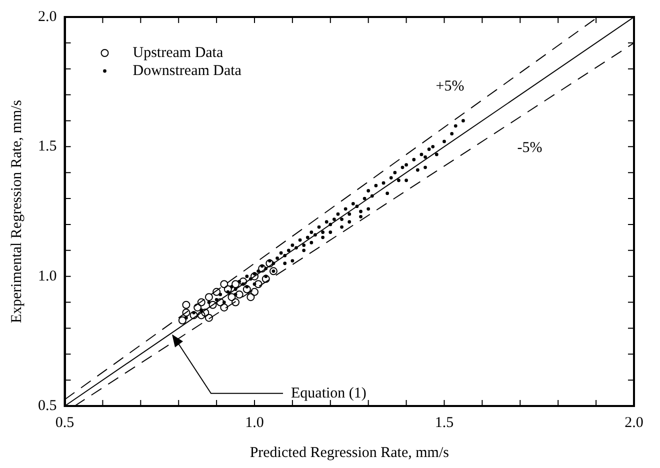 The image size is (660, 468). What do you see at coordinates (350, 452) in the screenshot?
I see `x-axis-title: Predicted Regression Rate, mm/s` at bounding box center [350, 452].